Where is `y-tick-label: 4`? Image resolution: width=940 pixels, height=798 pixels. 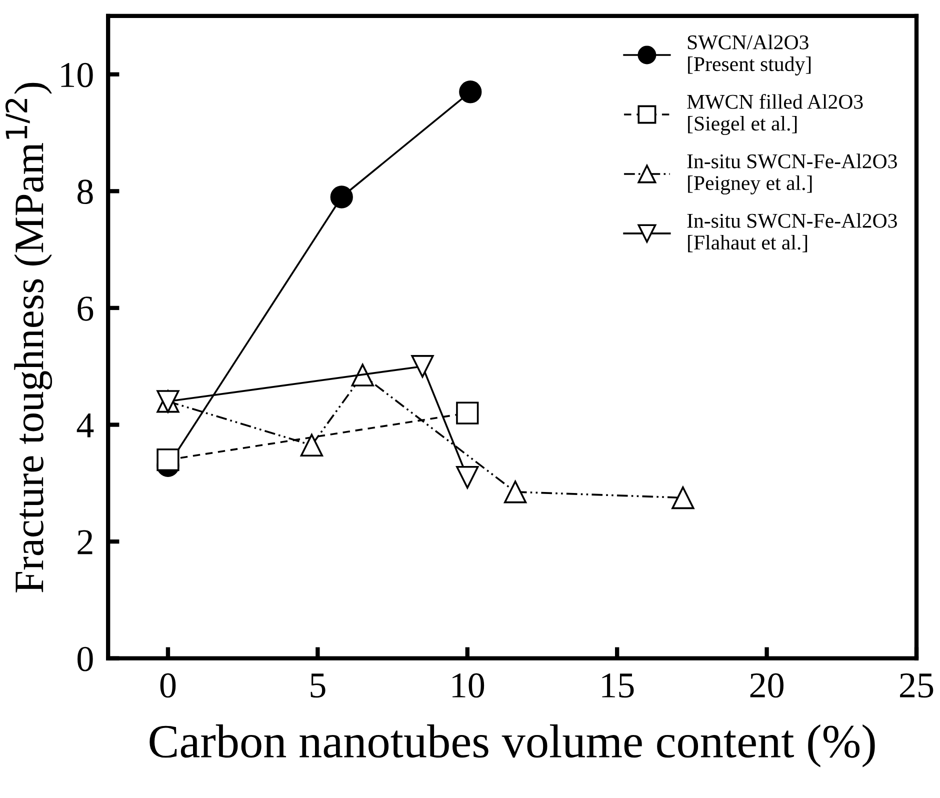 y-tick-label: 4 is located at coordinates (85, 426).